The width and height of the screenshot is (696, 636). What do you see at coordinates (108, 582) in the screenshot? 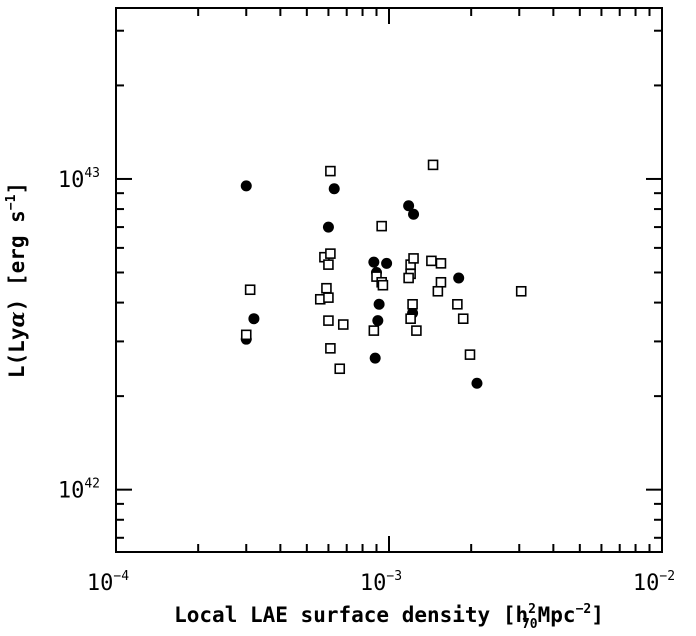
I see `x-tick-label: 10⁻⁴` at bounding box center [108, 582].